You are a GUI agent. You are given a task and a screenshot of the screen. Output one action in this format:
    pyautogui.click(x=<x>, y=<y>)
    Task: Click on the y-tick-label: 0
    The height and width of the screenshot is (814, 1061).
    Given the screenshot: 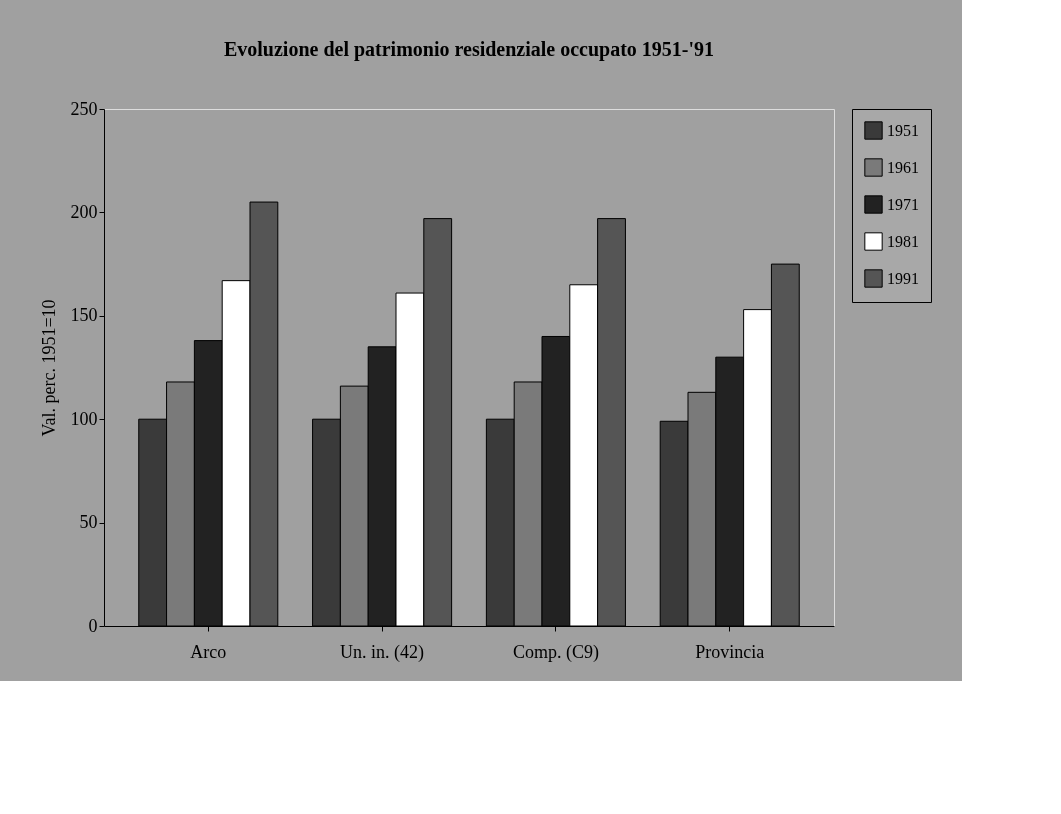 What is the action you would take?
    pyautogui.click(x=93, y=625)
    